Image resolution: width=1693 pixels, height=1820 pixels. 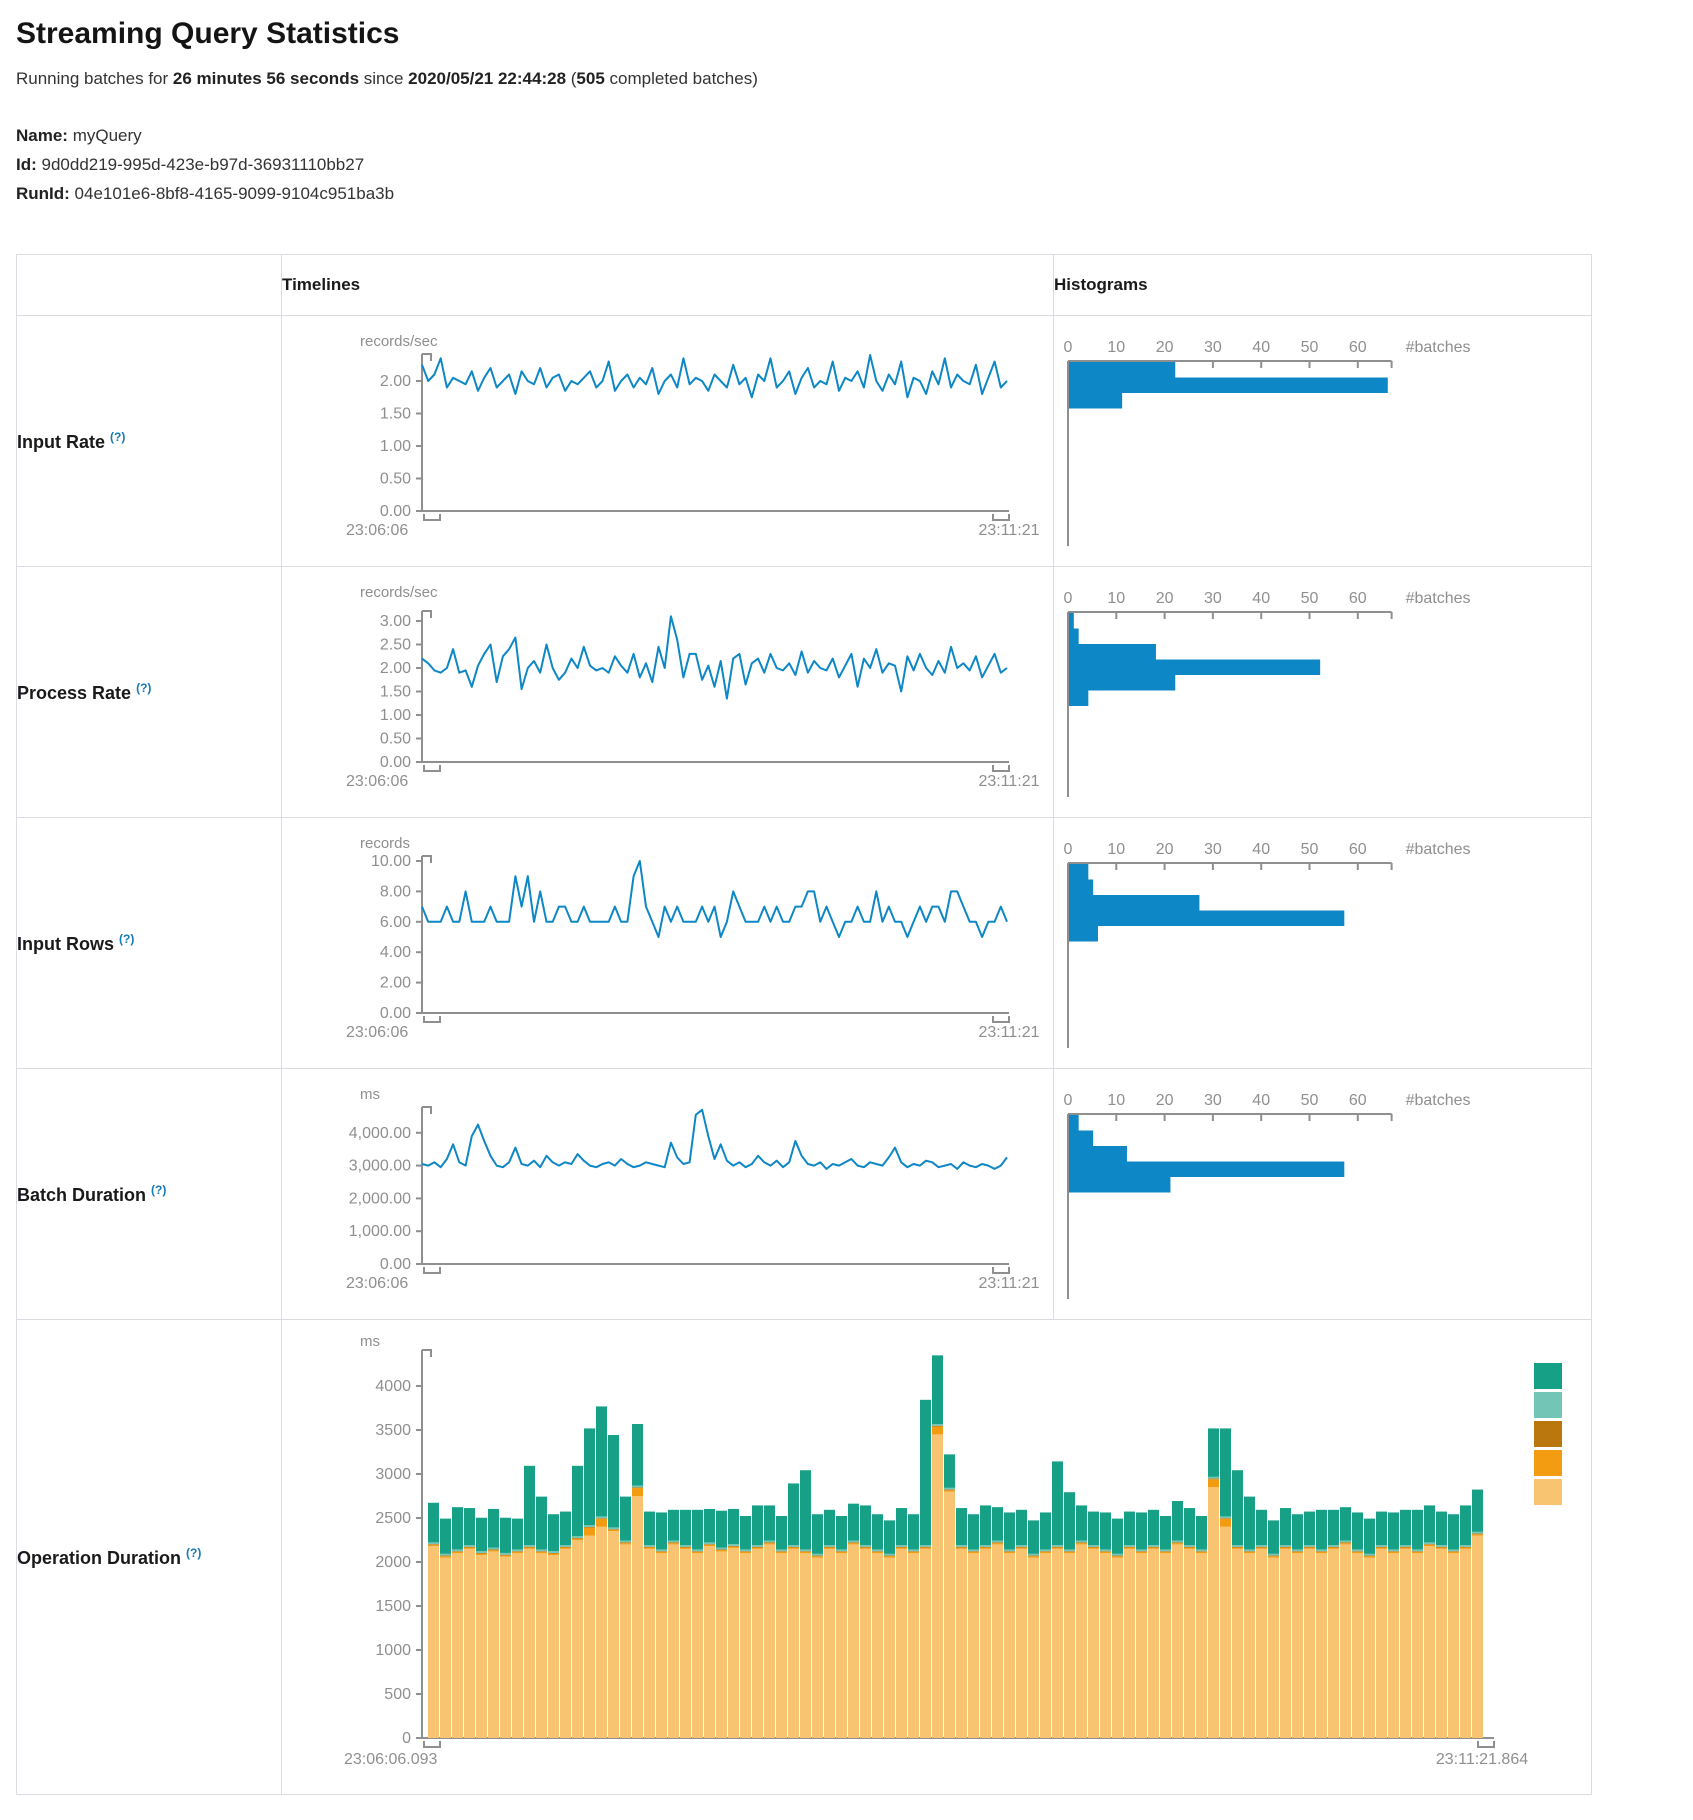 I want to click on svg-text: 4.00, so click(x=395, y=952).